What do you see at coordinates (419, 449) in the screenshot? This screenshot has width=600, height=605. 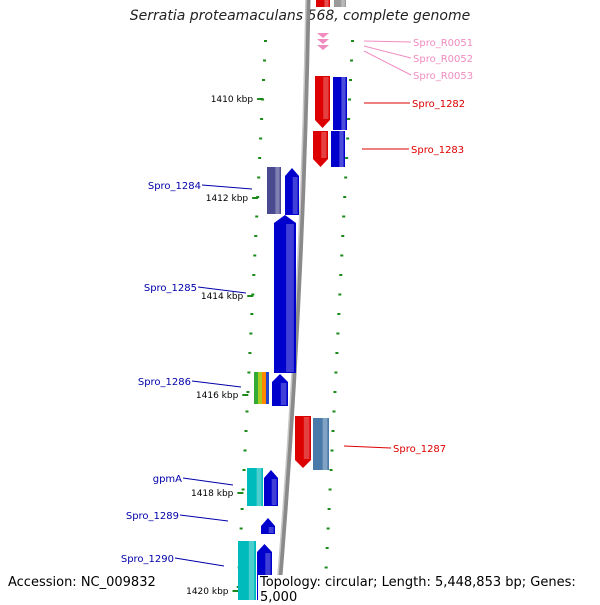 I see `label-spro-1287: Spro_1287` at bounding box center [419, 449].